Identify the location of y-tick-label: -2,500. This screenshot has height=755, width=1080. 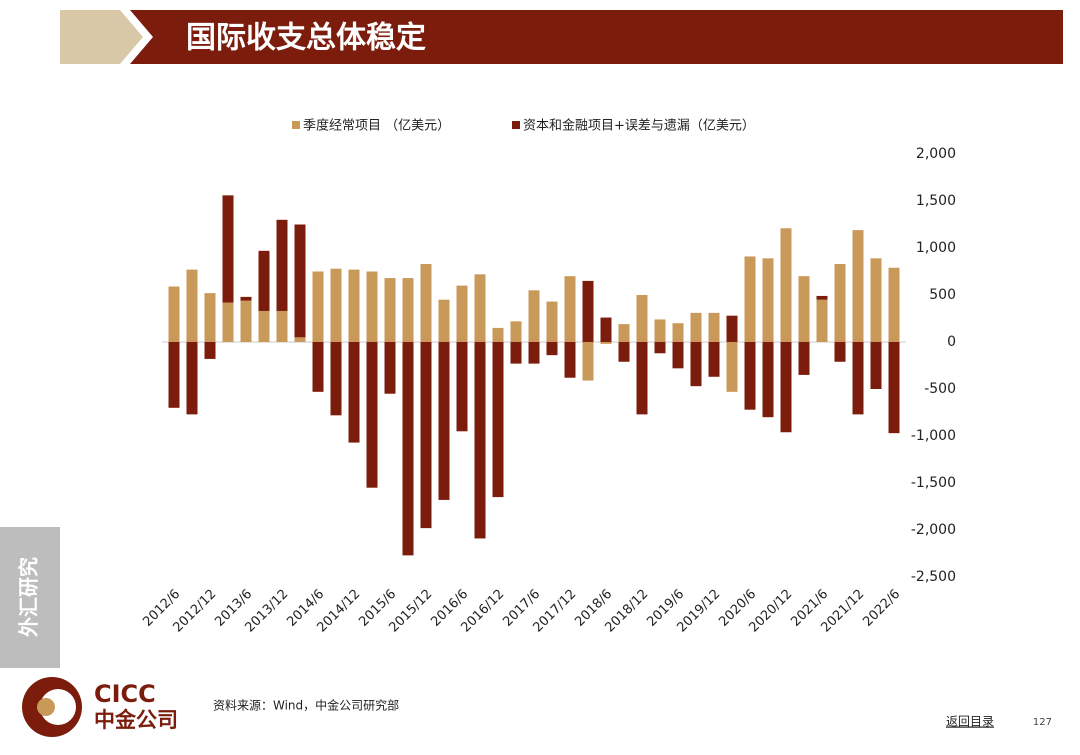
(933, 577).